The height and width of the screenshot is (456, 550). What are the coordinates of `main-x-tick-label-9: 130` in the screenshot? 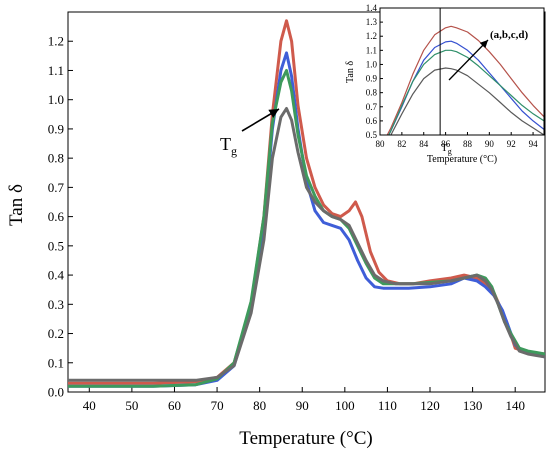 It's located at (473, 405).